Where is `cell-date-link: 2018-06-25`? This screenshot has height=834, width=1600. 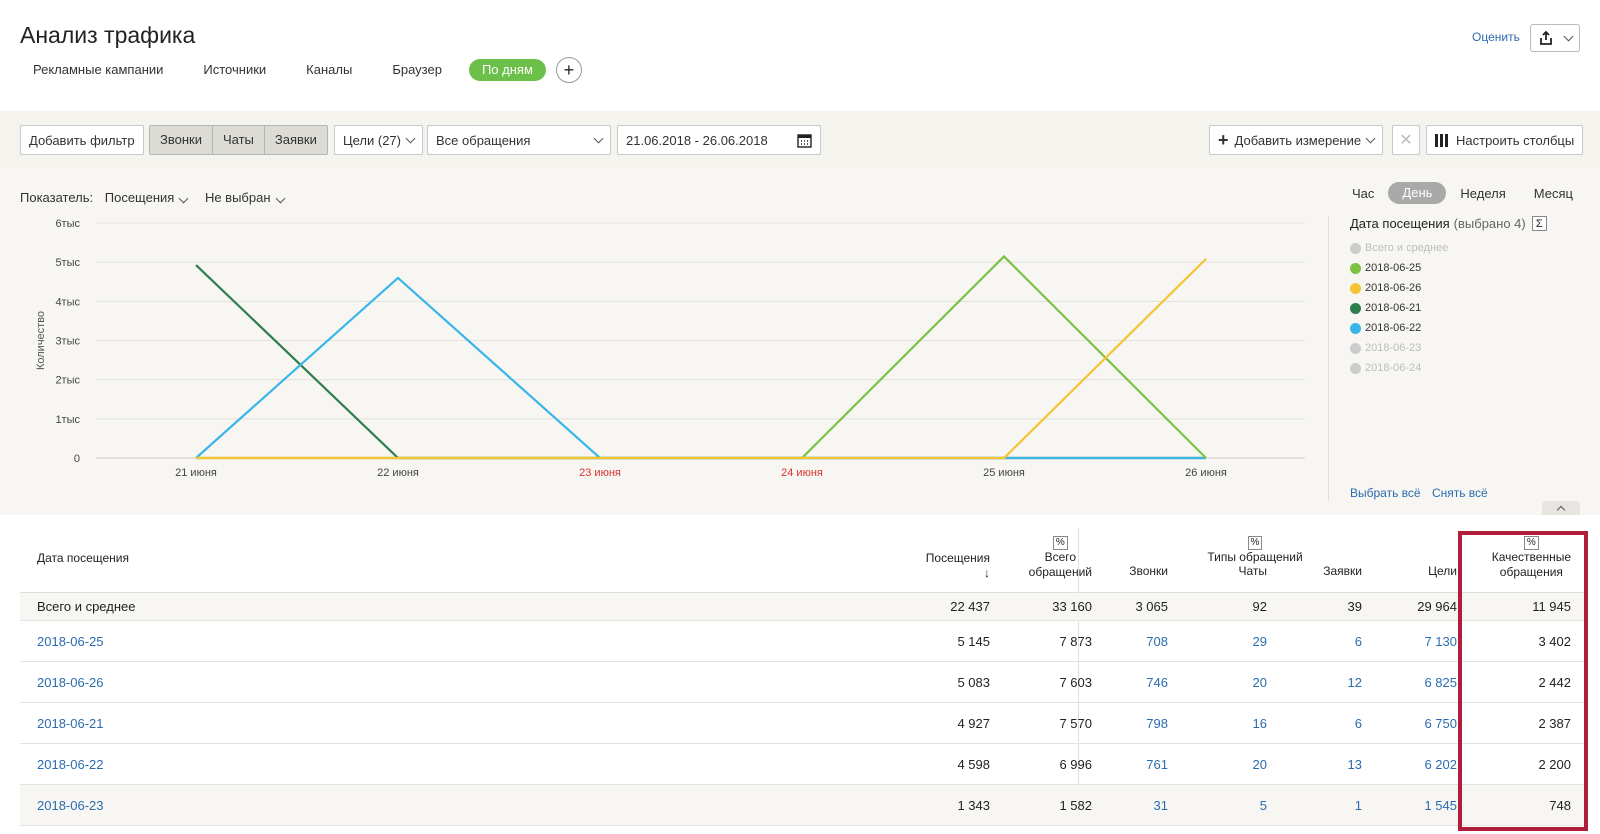
cell-date-link: 2018-06-25 is located at coordinates (70, 641).